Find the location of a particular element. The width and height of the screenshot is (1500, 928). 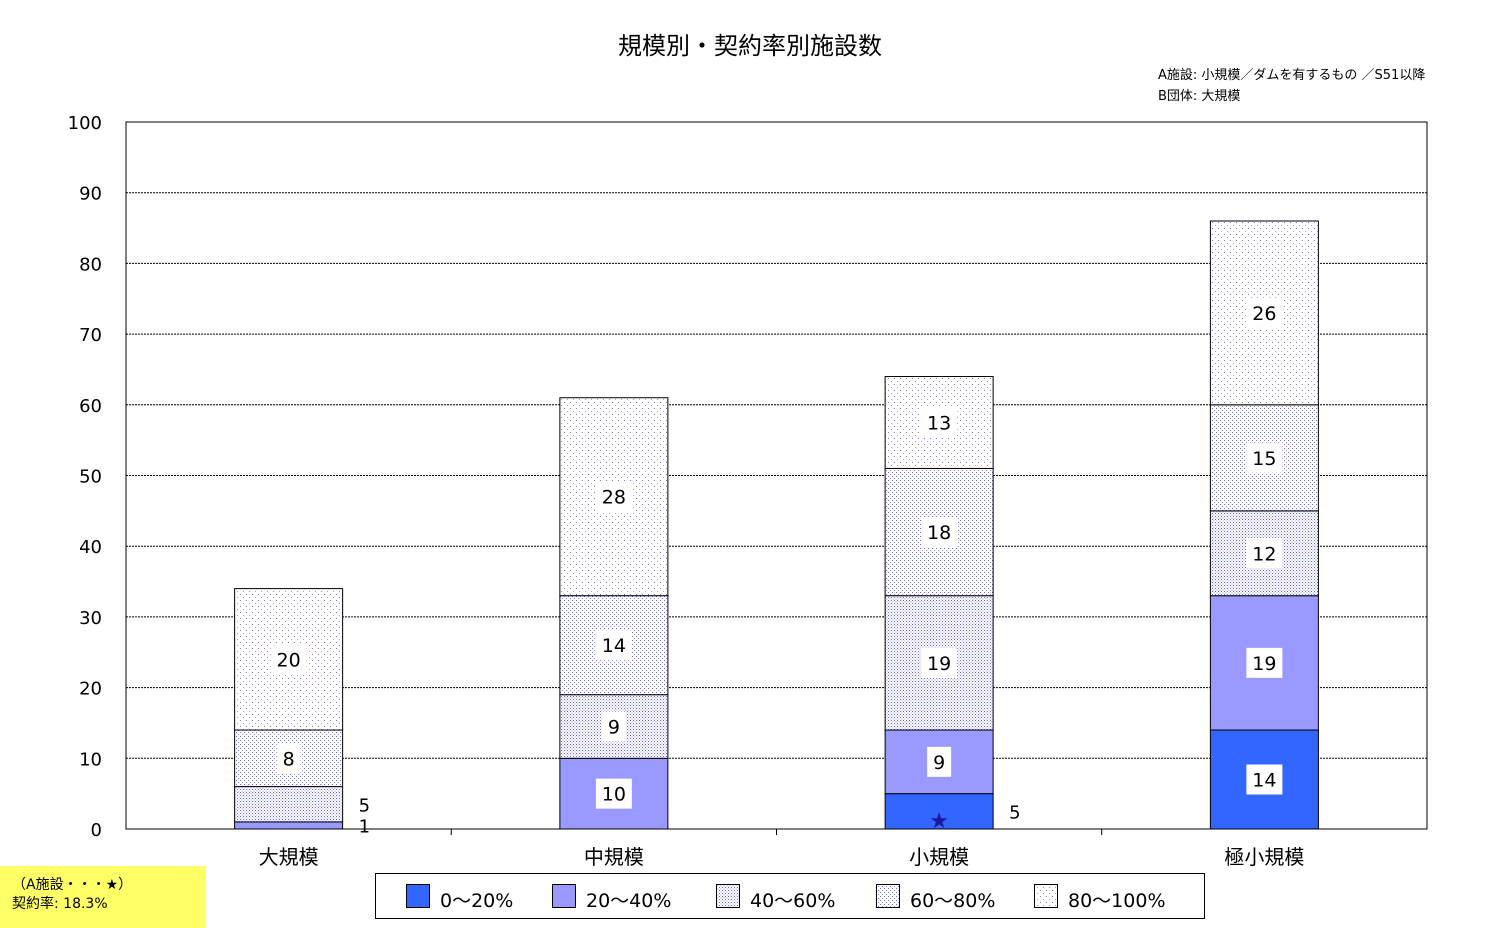

y-tick-label-30: 30 is located at coordinates (90, 618).